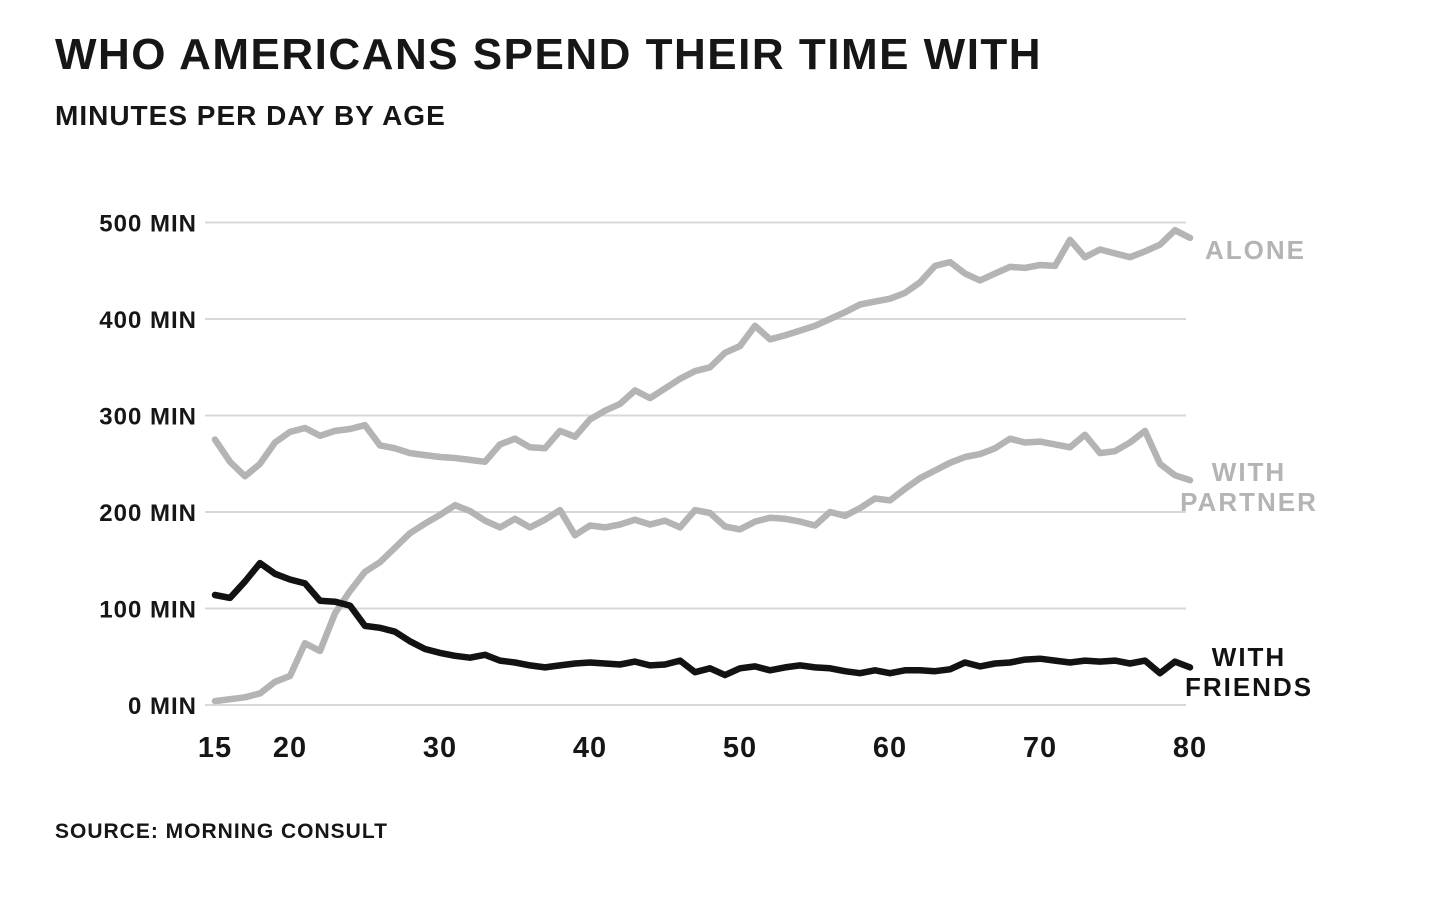 The width and height of the screenshot is (1456, 918). What do you see at coordinates (148, 513) in the screenshot?
I see `y-tick-label: 200 MIN` at bounding box center [148, 513].